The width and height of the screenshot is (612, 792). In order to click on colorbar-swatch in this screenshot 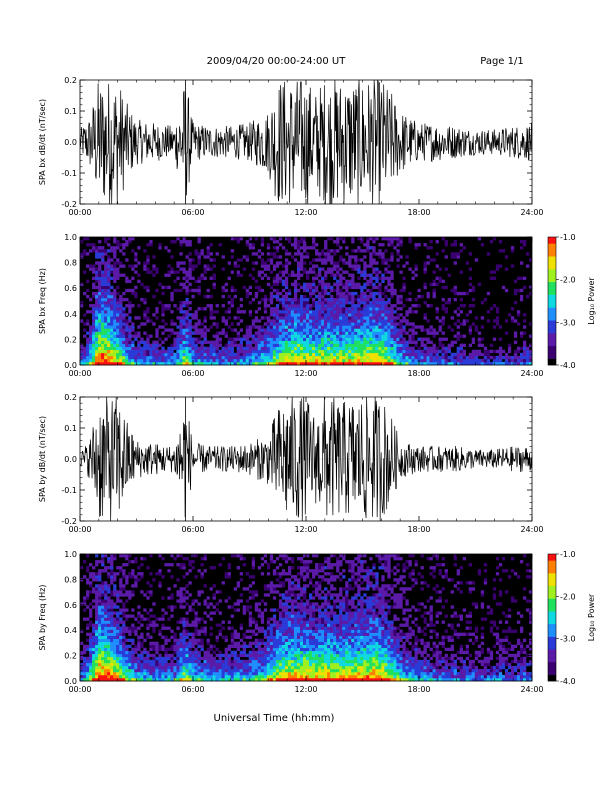, I will do `click(552, 298)`.